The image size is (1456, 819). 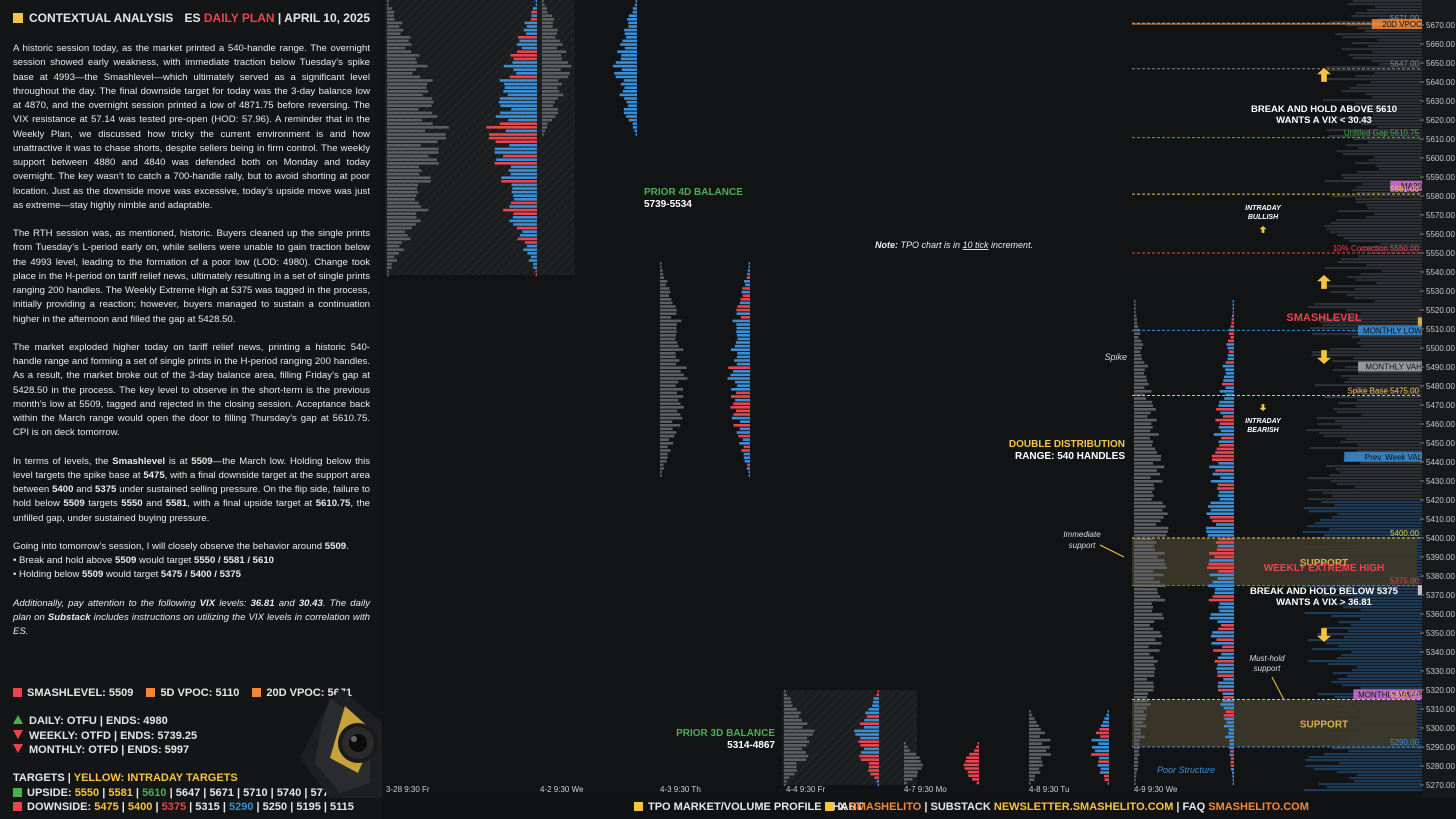 I want to click on x-handle-link: SMASHELITO, so click(x=885, y=807).